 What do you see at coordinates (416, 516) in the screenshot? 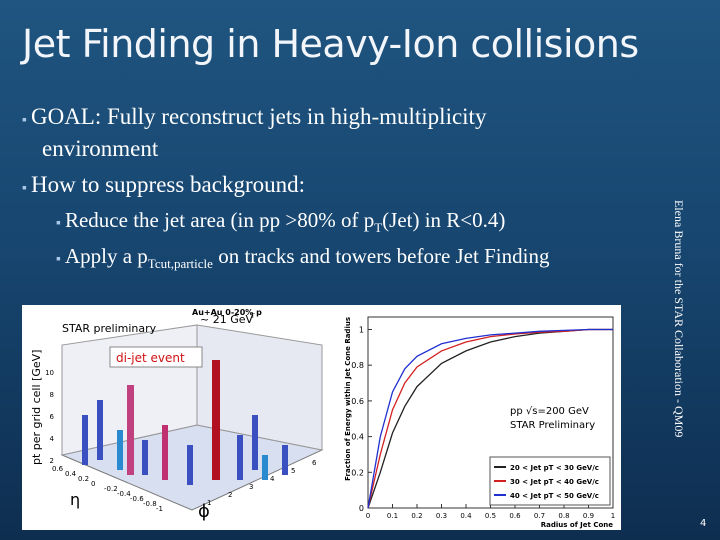
I see `x-tick-label: 0.2` at bounding box center [416, 516].